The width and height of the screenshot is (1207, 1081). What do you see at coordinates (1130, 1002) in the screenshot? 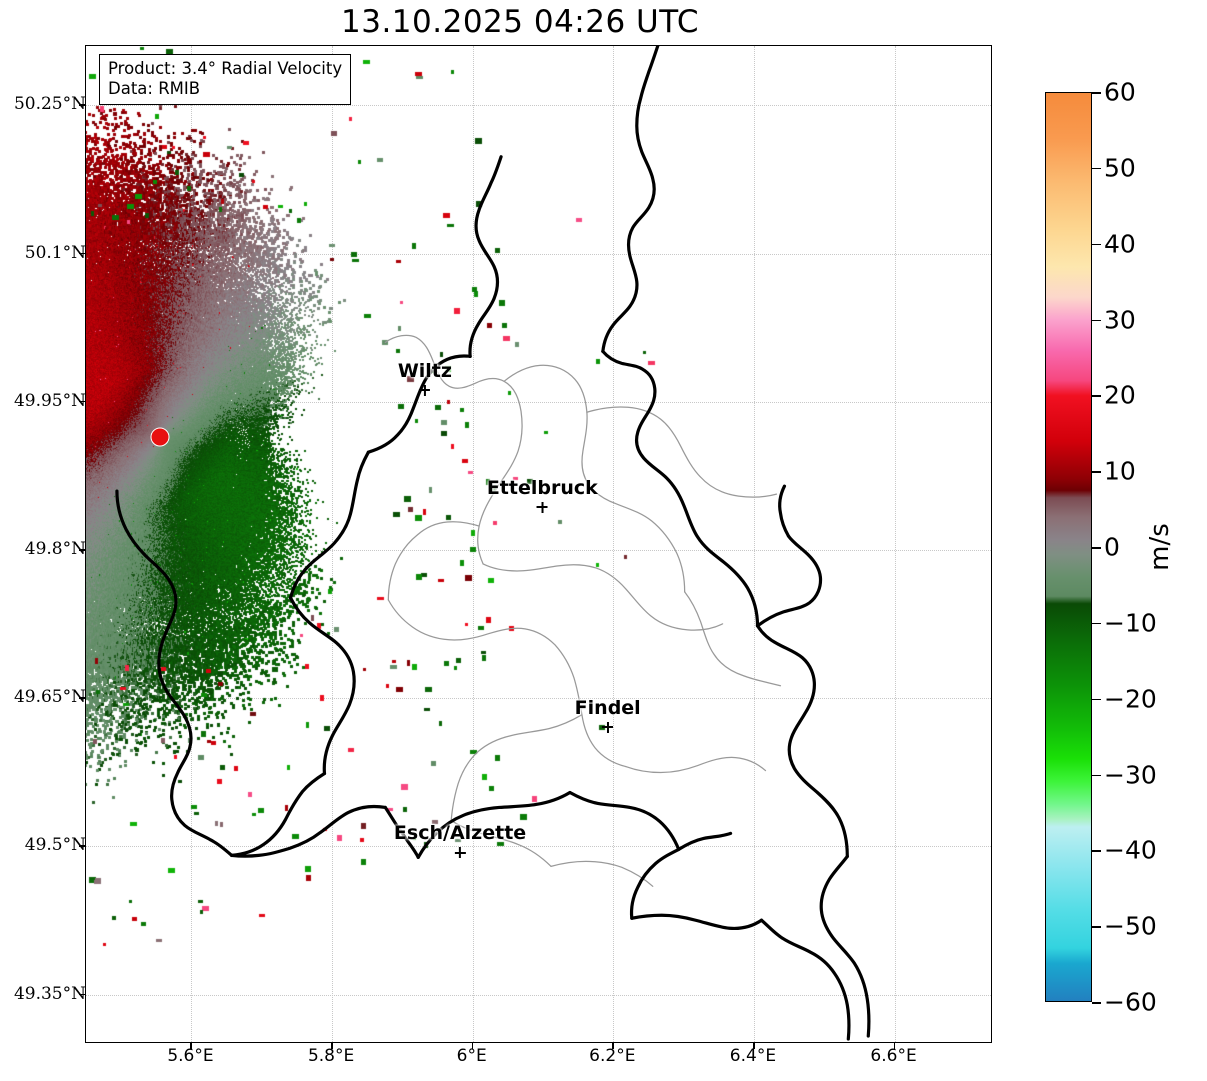
I see `colorbar-tick-label: −60` at bounding box center [1130, 1002].